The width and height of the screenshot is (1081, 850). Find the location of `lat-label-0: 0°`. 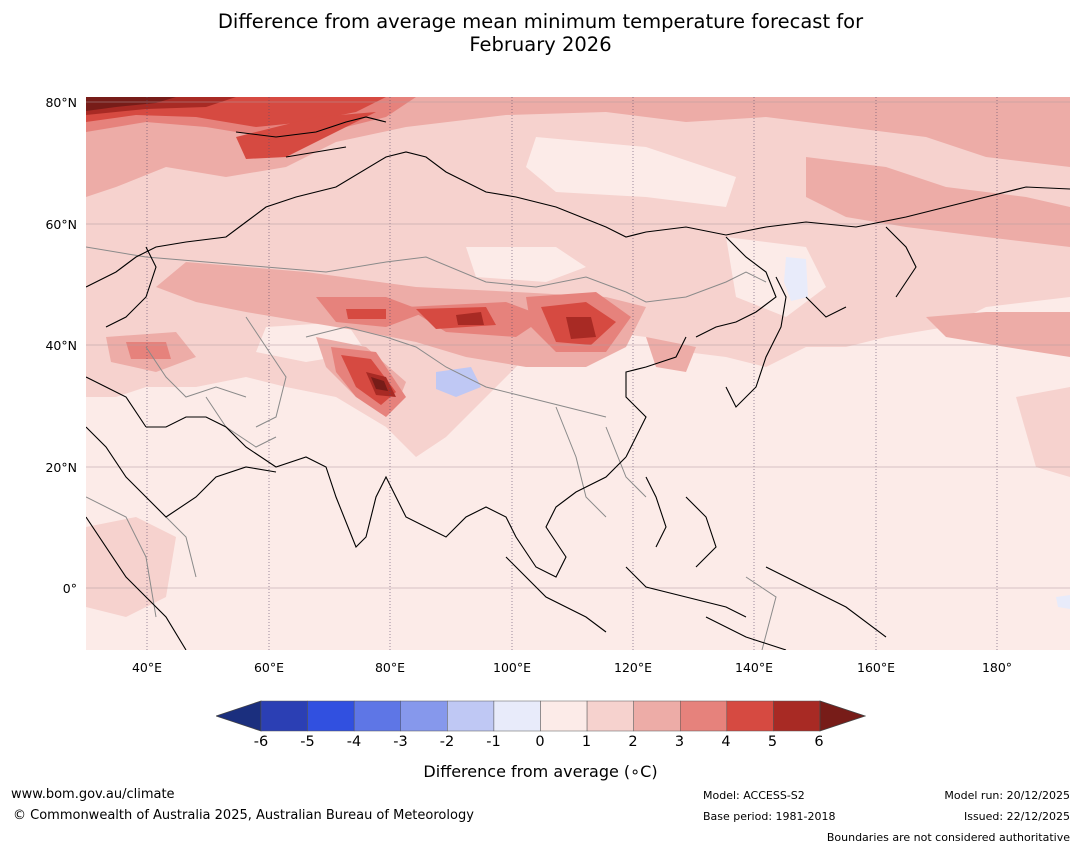

lat-label-0: 0° is located at coordinates (69, 588).